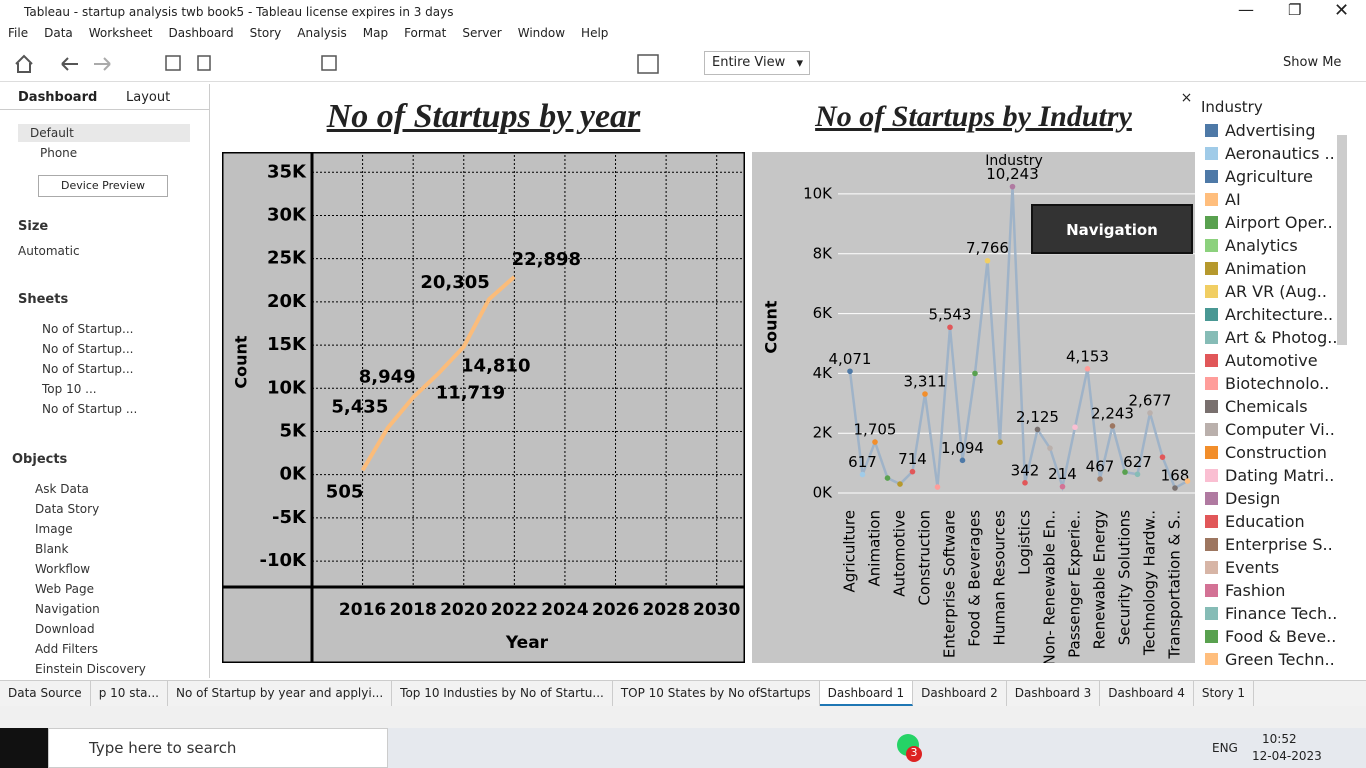 The image size is (1366, 768). I want to click on legend-entry: Chemicals, so click(1256, 406).